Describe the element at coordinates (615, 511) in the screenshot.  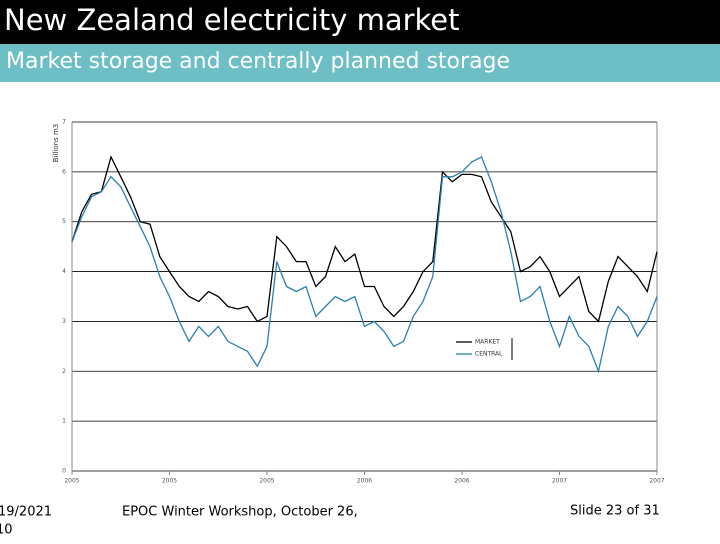
I see `footer-slide: Slide 23 of 31` at that location.